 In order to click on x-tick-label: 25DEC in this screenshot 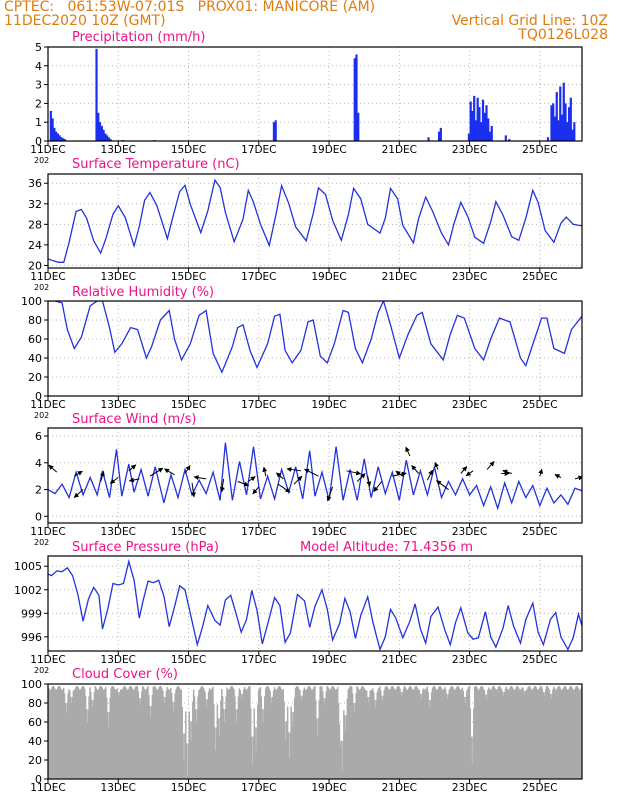, I will do `click(539, 405)`.